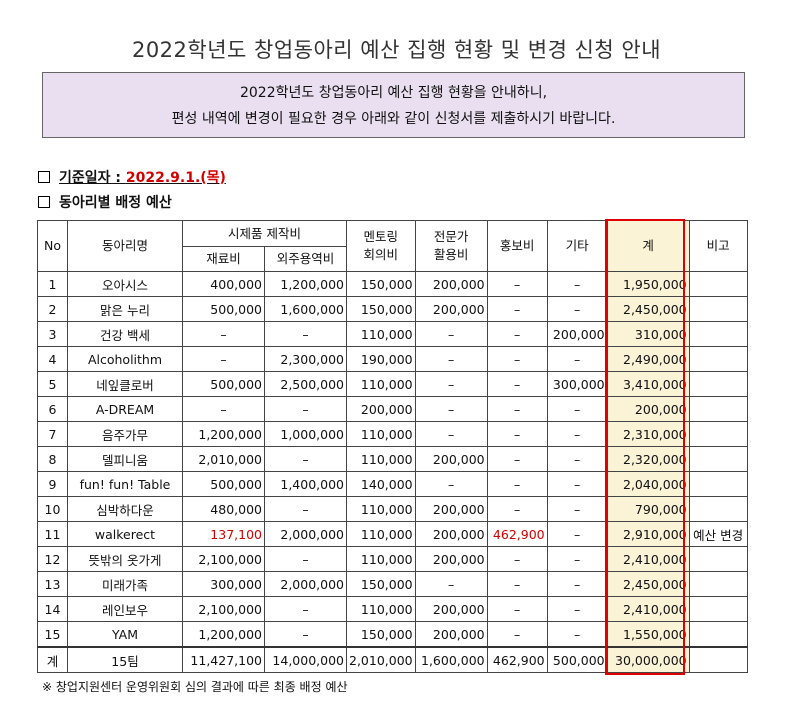  Describe the element at coordinates (305, 284) in the screenshot. I see `cell-outsourcing: 1,200,000` at that location.